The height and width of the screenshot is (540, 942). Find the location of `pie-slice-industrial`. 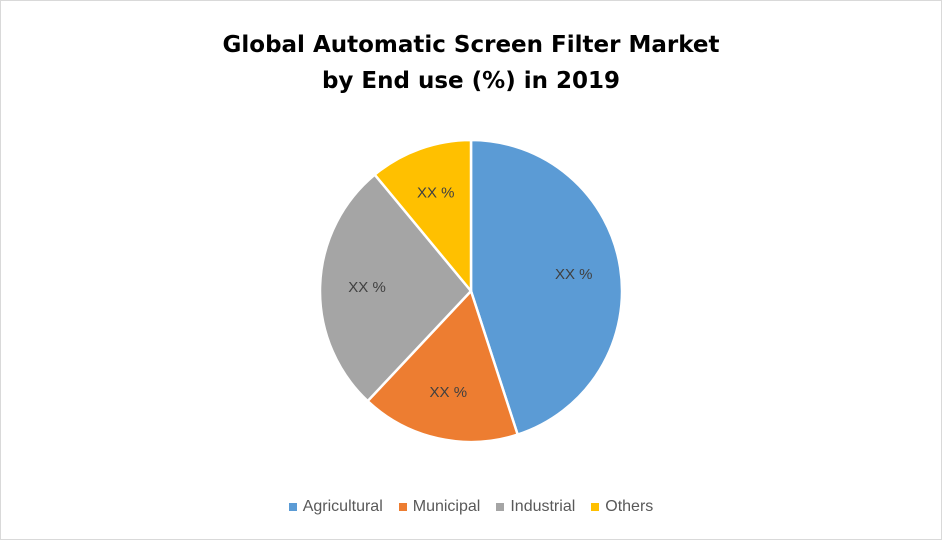

pie-slice-industrial is located at coordinates (395, 288).